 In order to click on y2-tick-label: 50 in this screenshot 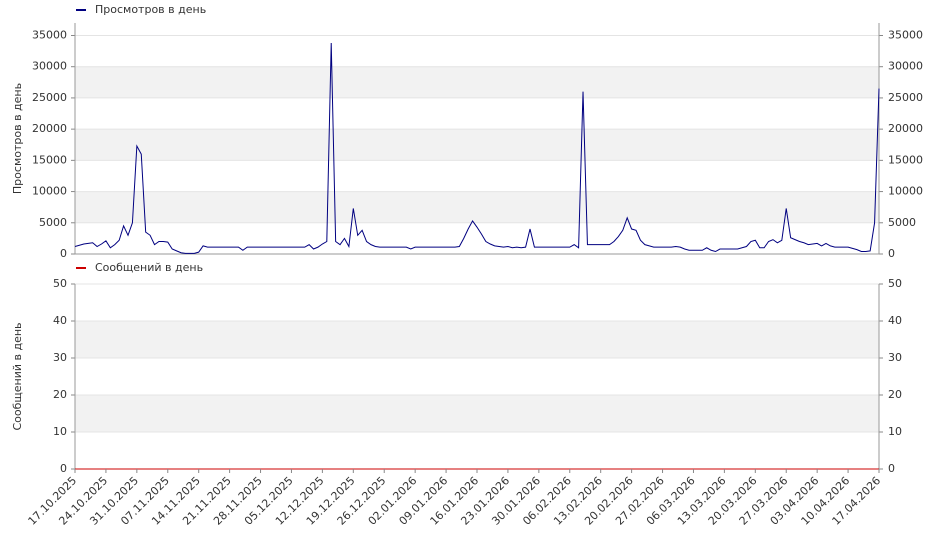, I will do `click(895, 283)`.